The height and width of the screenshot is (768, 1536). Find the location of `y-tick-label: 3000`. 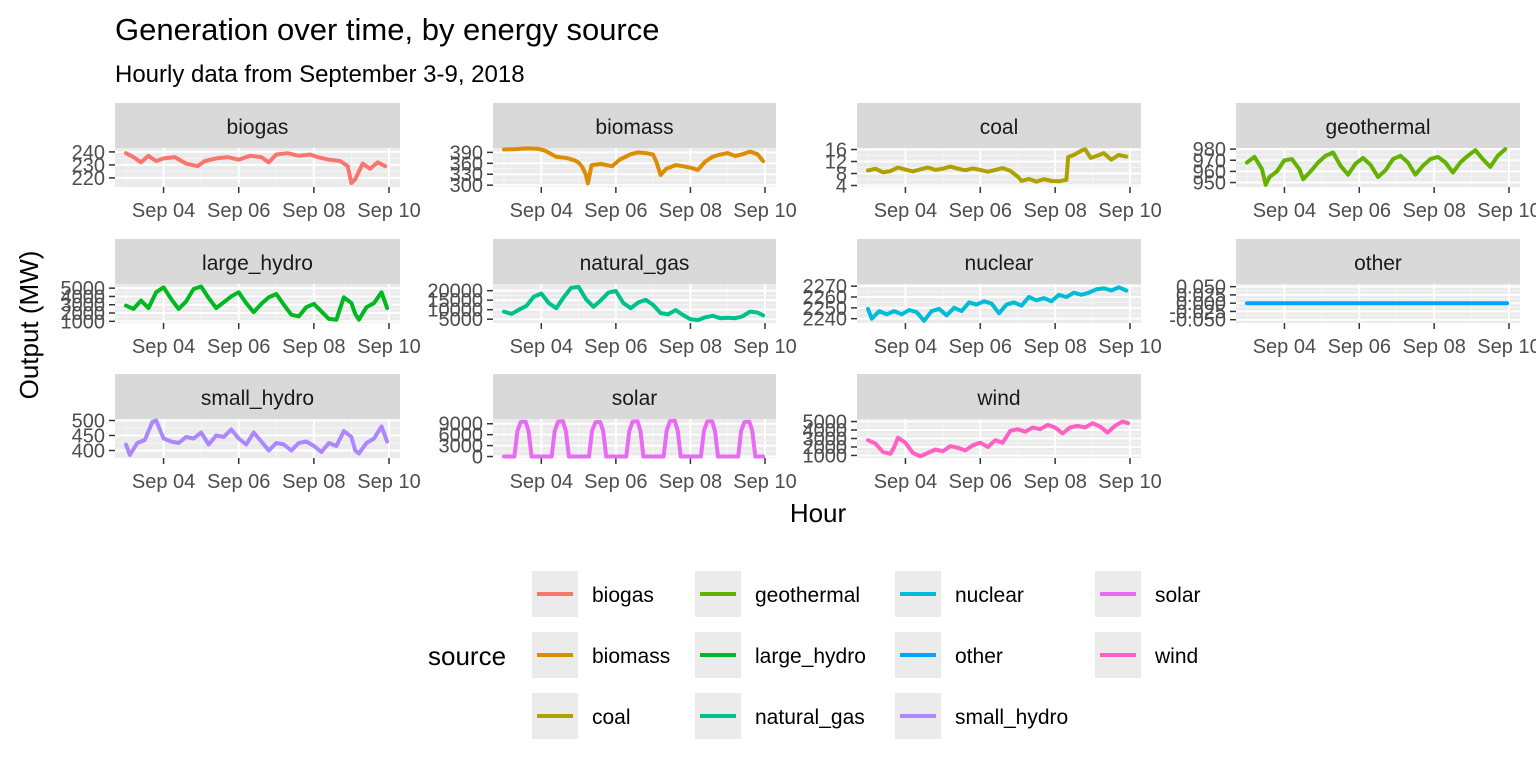

y-tick-label: 3000 is located at coordinates (83, 306).